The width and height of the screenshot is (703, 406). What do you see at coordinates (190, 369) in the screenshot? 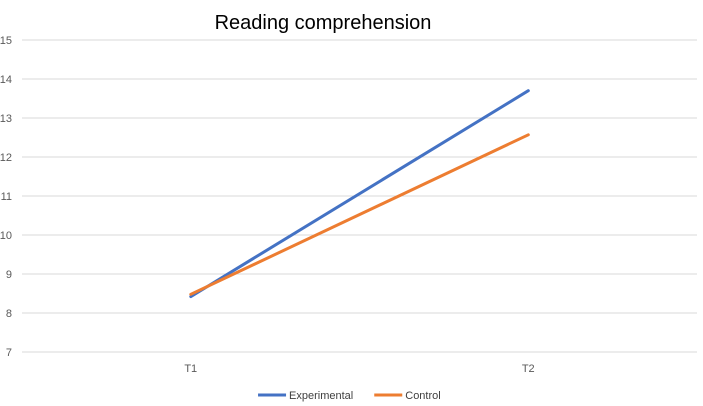
I see `x-tick-label: T1` at bounding box center [190, 369].